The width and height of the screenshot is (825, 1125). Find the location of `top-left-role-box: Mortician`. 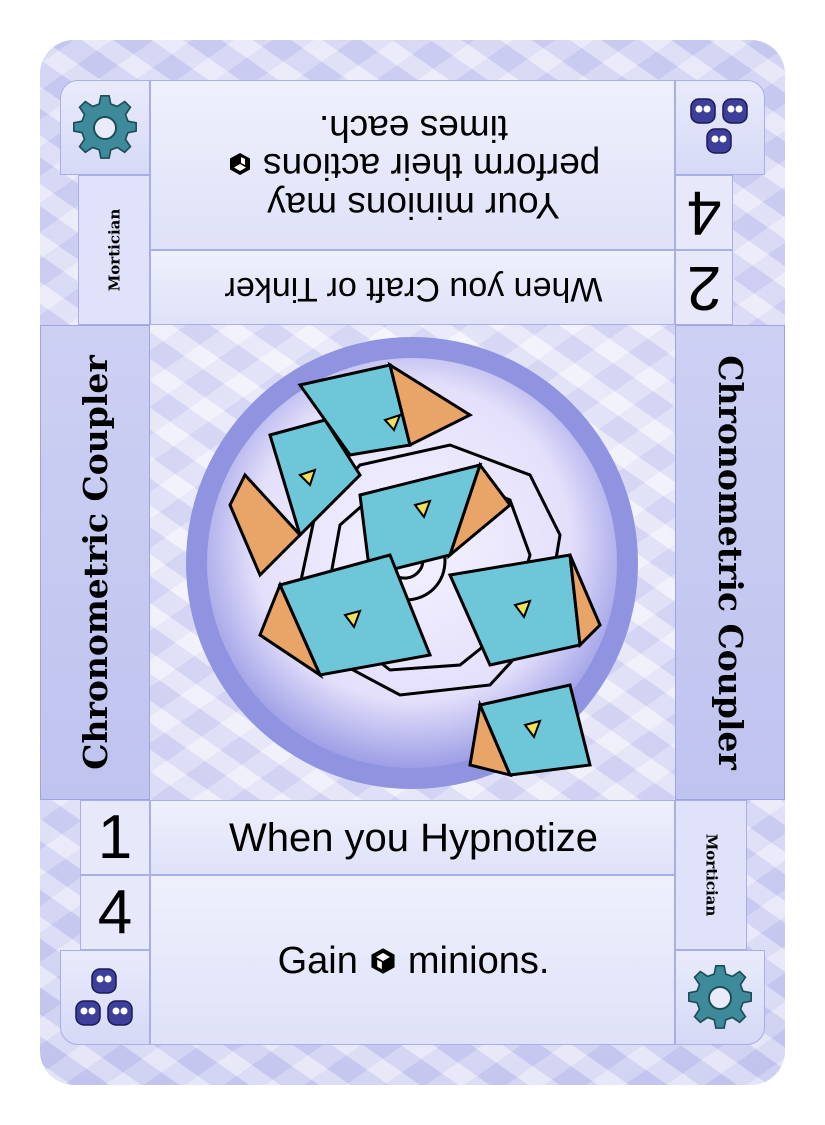

top-left-role-box: Mortician is located at coordinates (114, 250).